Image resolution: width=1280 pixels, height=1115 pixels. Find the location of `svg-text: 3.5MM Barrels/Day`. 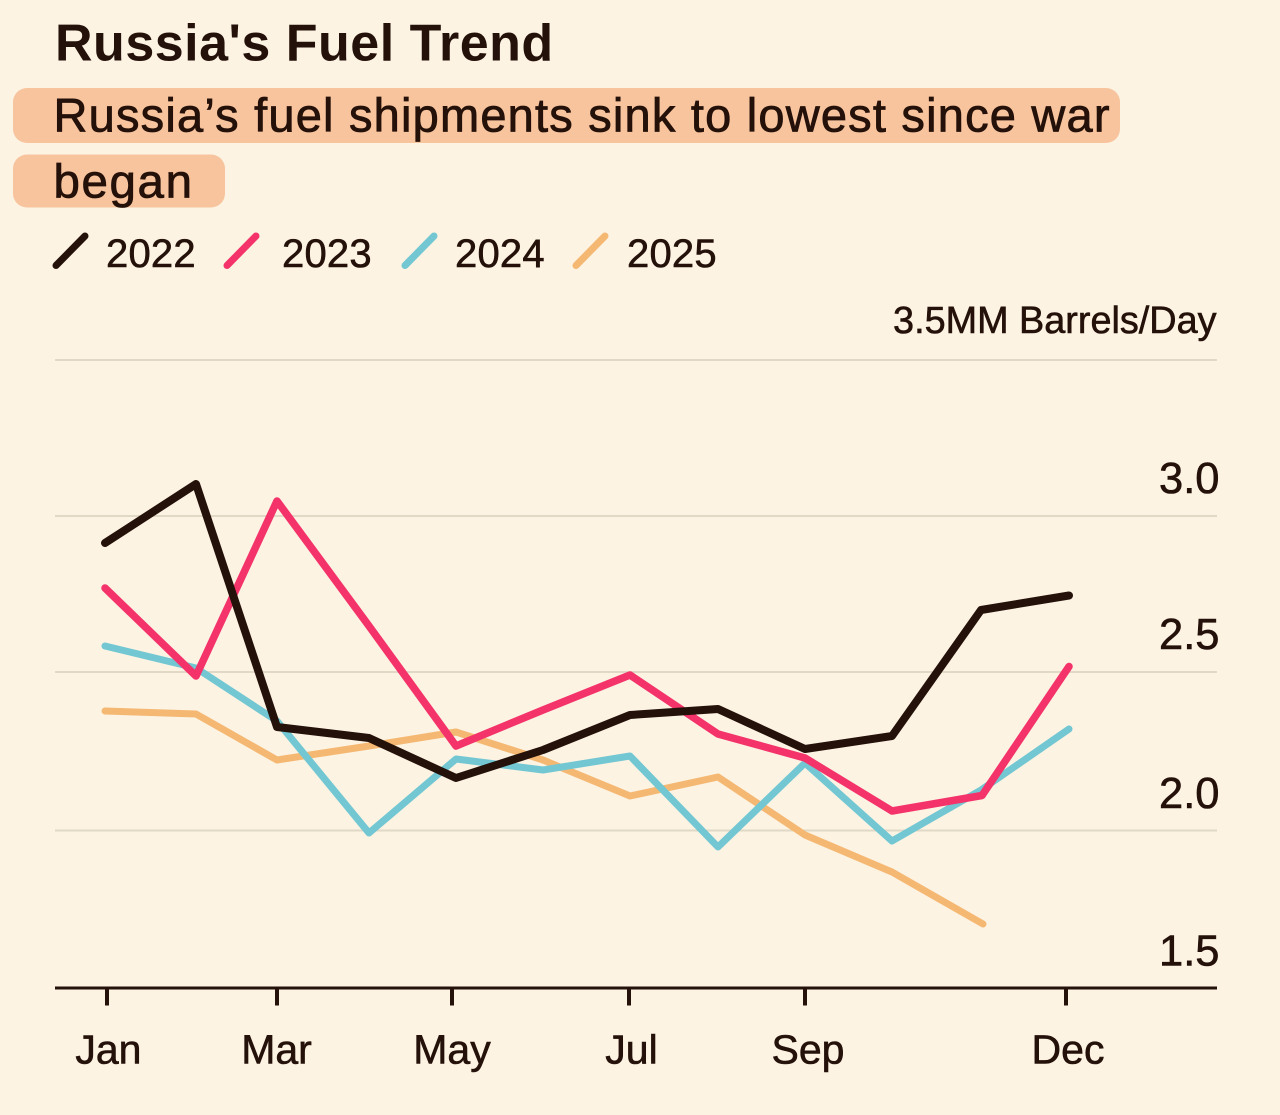

svg-text: 3.5MM Barrels/Day is located at coordinates (1055, 321).